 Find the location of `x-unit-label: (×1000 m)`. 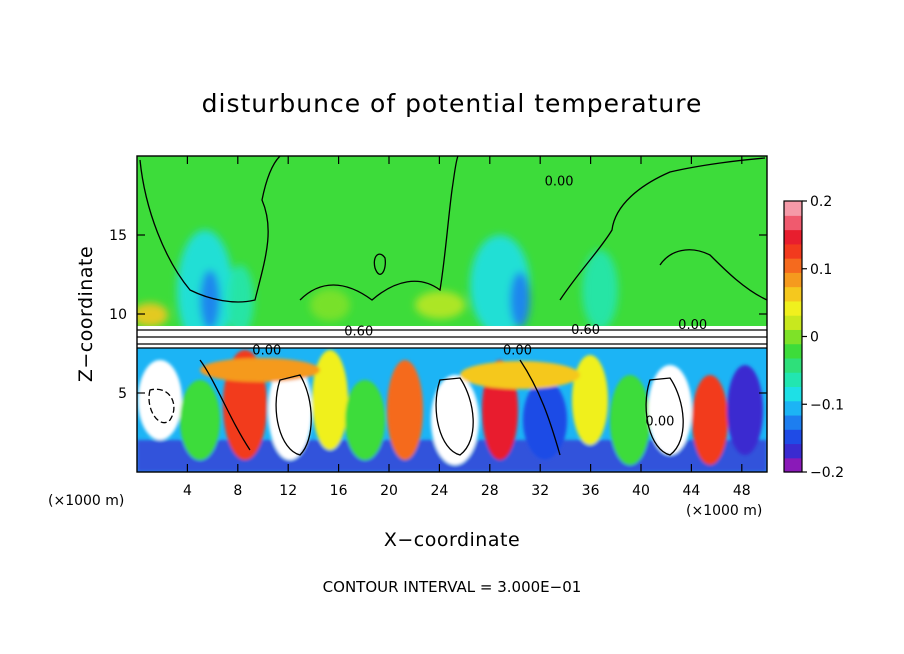

x-unit-label: (×1000 m) is located at coordinates (724, 511).